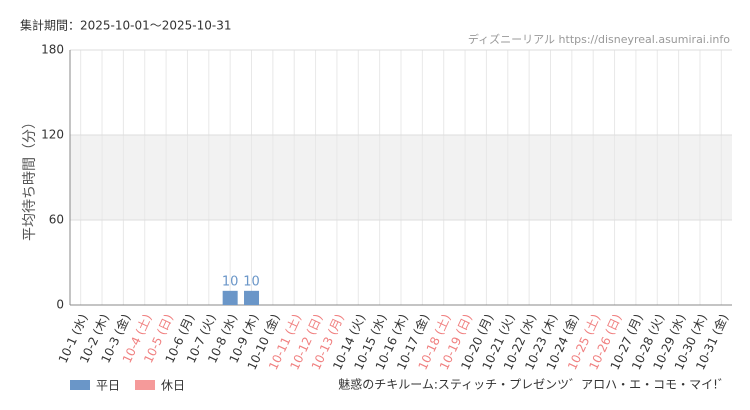 Image resolution: width=750 pixels, height=410 pixels. What do you see at coordinates (108, 386) in the screenshot?
I see `legend-label: 平日` at bounding box center [108, 386].